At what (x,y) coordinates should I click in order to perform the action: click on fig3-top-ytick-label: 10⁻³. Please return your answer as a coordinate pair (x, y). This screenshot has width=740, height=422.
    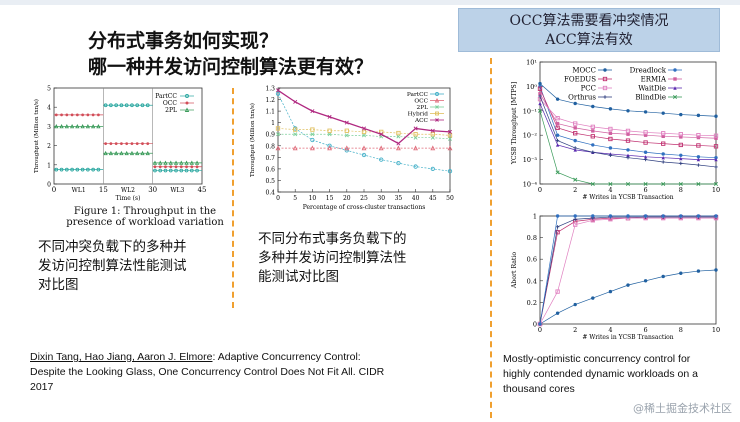
    Looking at the image, I should click on (530, 160).